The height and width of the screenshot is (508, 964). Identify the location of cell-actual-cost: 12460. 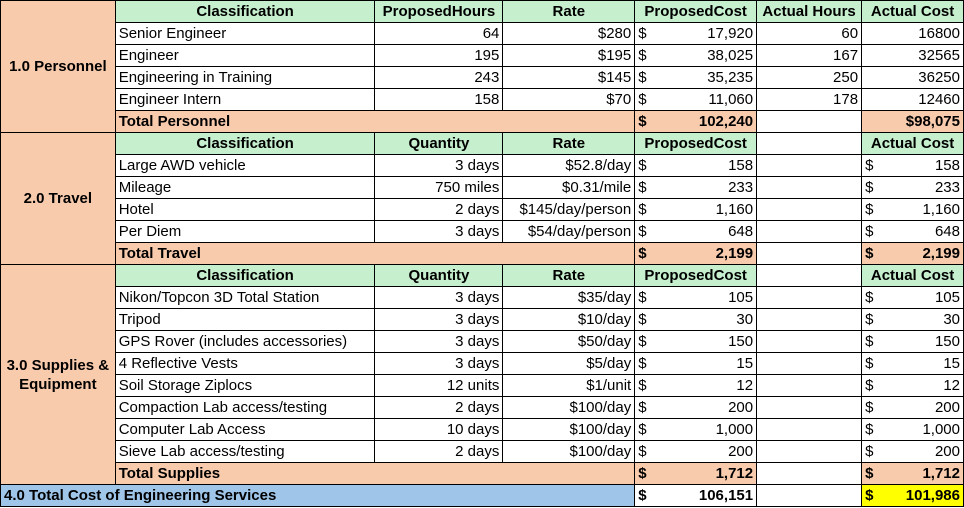
(912, 99).